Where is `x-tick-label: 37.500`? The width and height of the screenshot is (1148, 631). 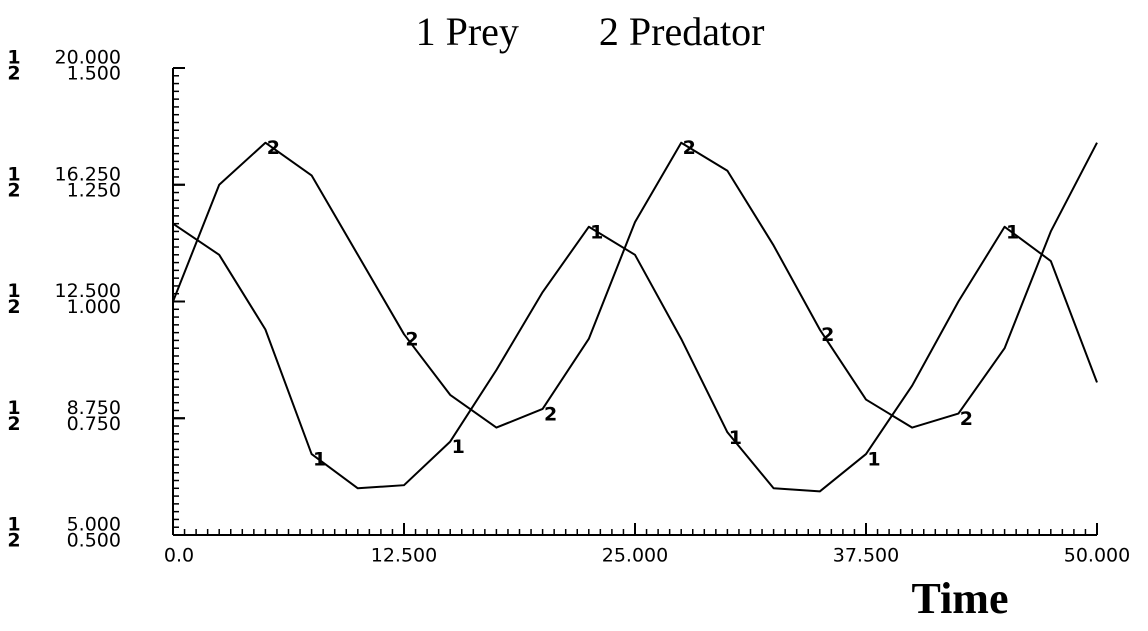
x-tick-label: 37.500 is located at coordinates (866, 556).